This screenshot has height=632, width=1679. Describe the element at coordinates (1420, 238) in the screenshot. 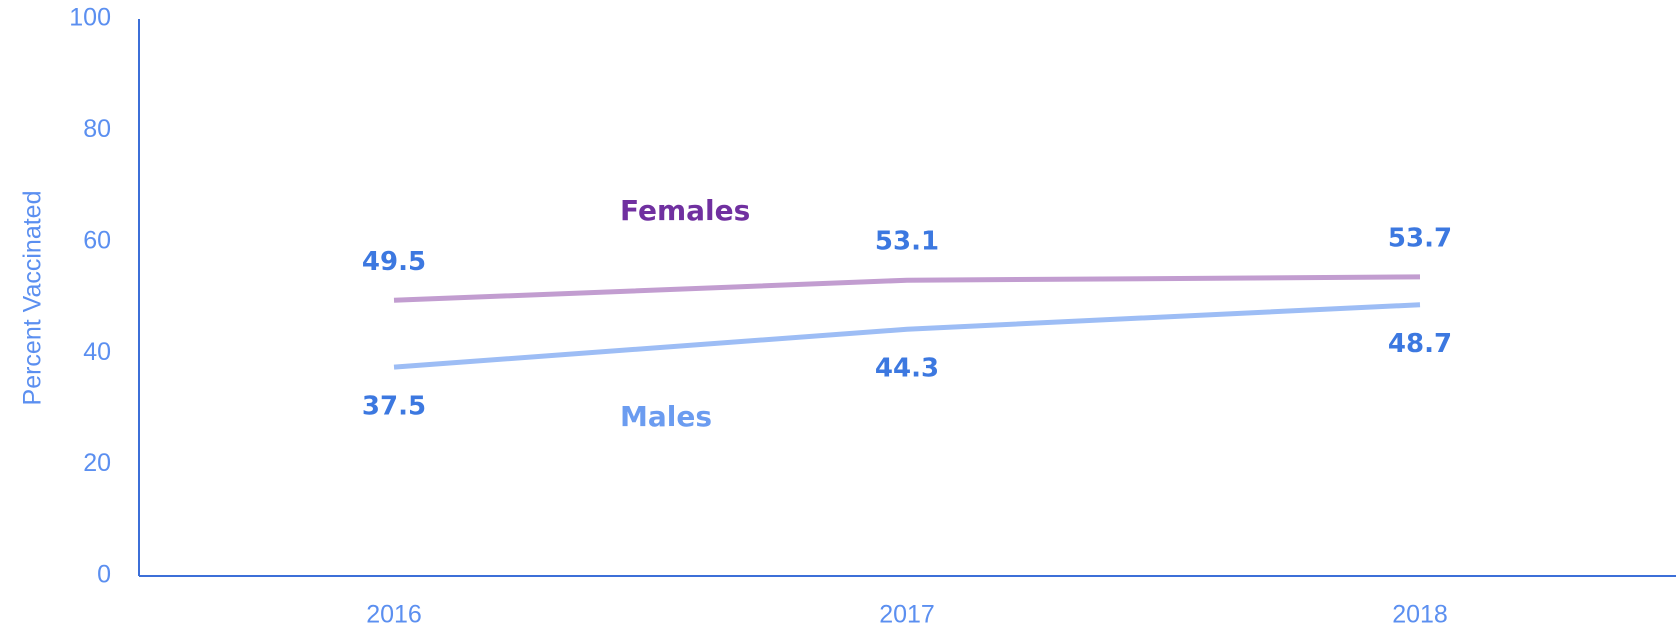

I see `value-label: 53.7` at that location.